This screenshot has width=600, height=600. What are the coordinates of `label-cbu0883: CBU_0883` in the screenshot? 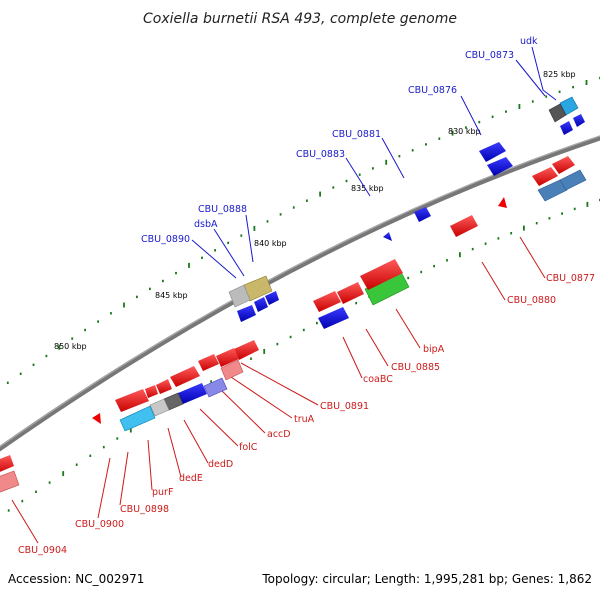 It's located at (320, 154).